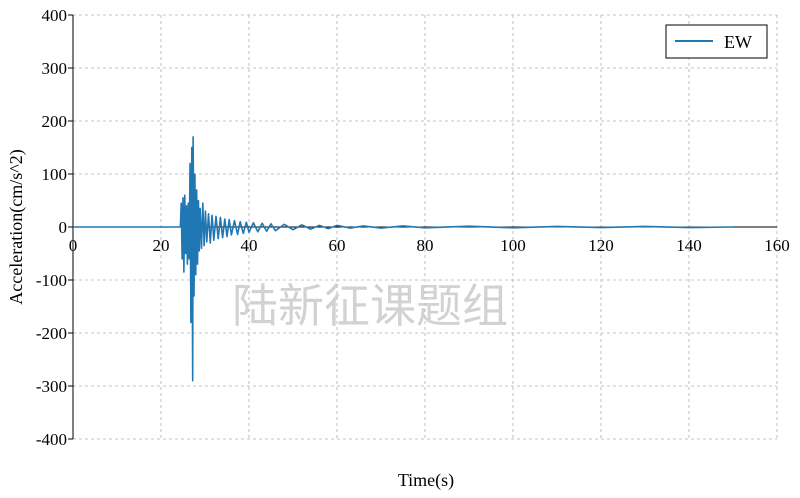 Image resolution: width=800 pixels, height=498 pixels. I want to click on x-tick-label: 120, so click(601, 245).